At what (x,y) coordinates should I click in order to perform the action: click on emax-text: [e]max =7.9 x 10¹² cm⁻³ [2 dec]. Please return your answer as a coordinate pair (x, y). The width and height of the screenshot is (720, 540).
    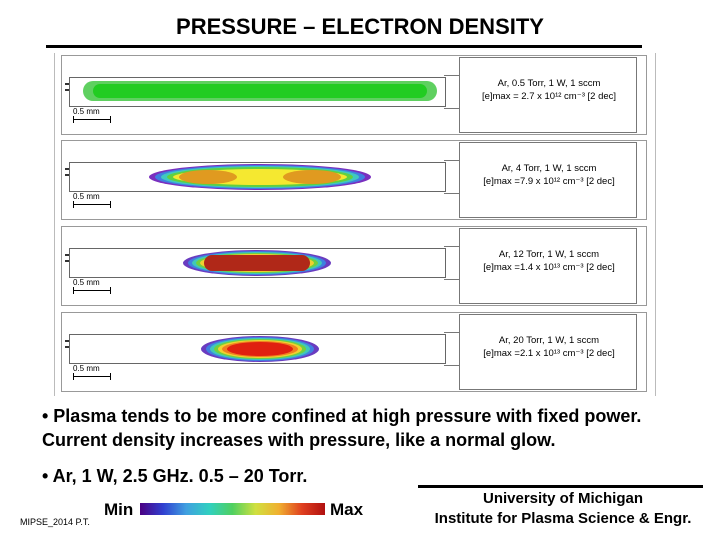
    Looking at the image, I should click on (549, 181).